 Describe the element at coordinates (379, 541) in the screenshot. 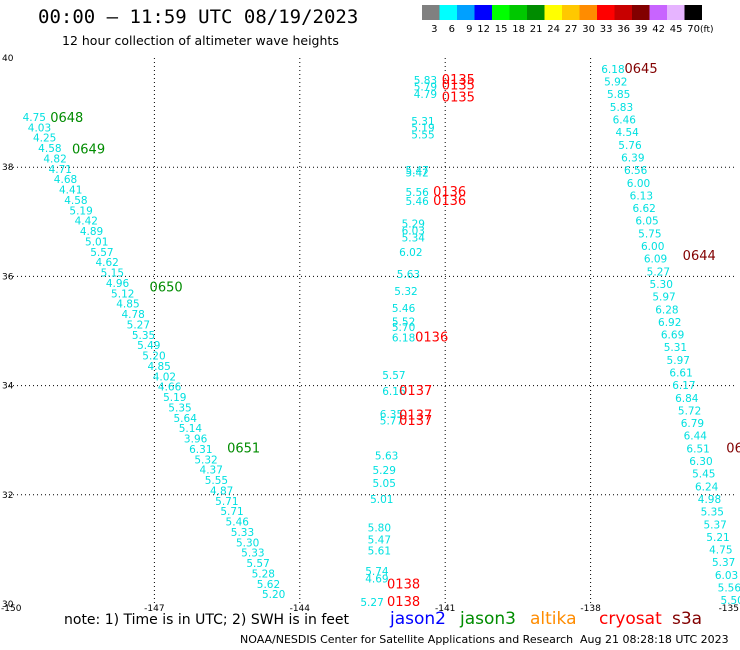

I see `wave-height-value: 5.47` at that location.